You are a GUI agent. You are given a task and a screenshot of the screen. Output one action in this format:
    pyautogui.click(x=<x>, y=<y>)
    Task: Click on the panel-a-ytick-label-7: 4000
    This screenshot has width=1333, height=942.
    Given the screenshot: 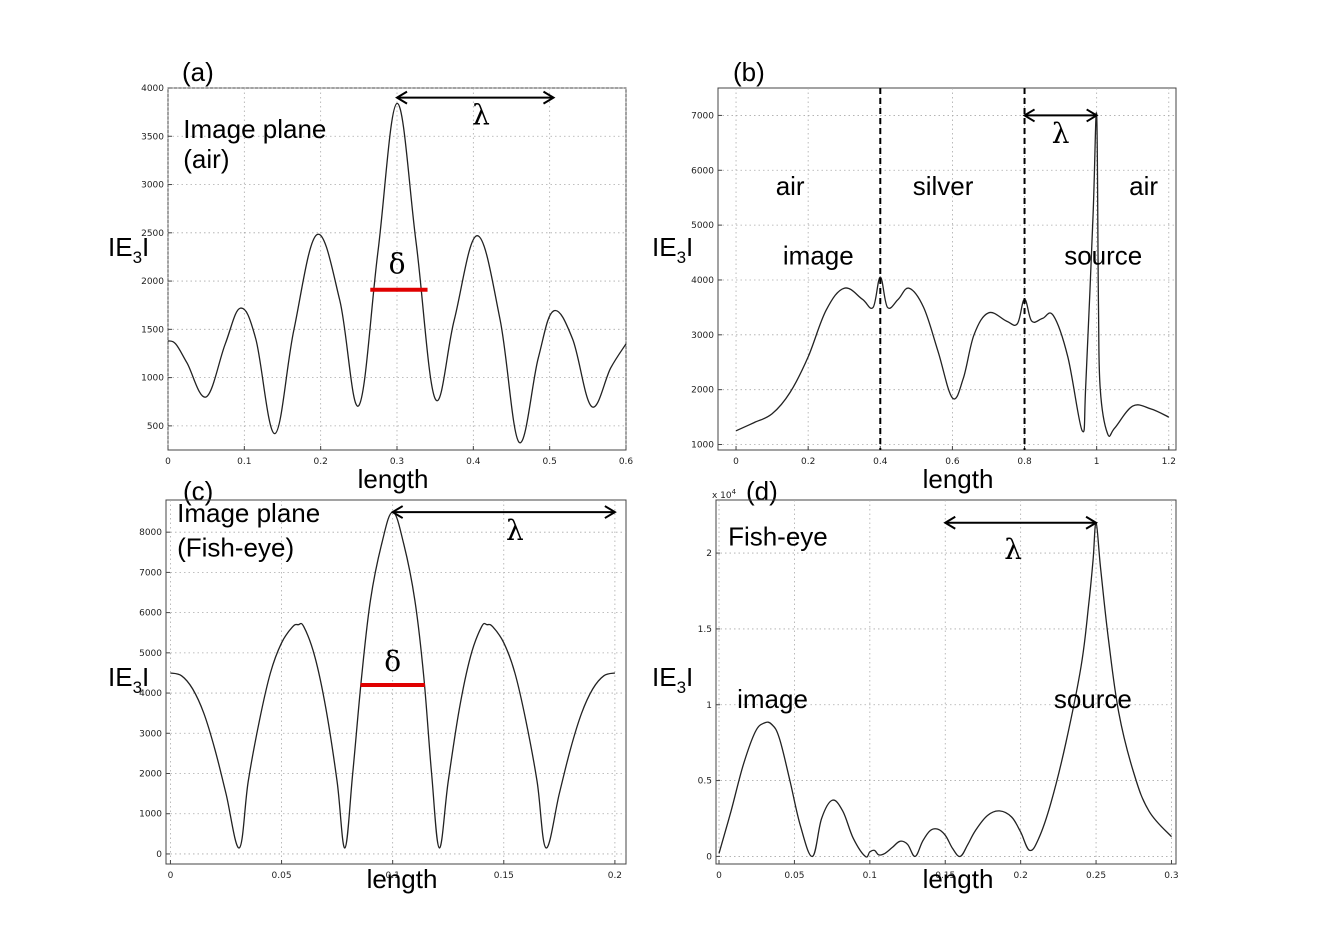 What is the action you would take?
    pyautogui.click(x=152, y=89)
    